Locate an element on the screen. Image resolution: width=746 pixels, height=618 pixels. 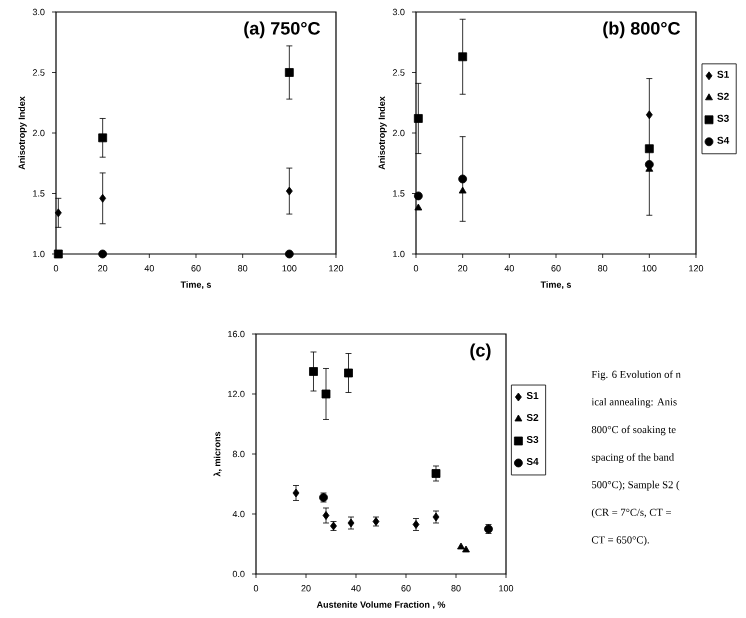
chart-title: (c) is located at coordinates (480, 352).